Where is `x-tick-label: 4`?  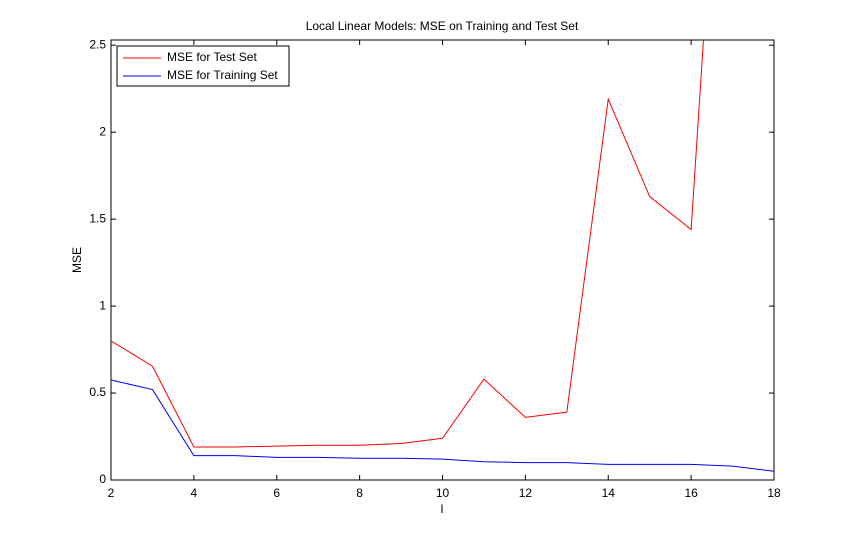 x-tick-label: 4 is located at coordinates (194, 493).